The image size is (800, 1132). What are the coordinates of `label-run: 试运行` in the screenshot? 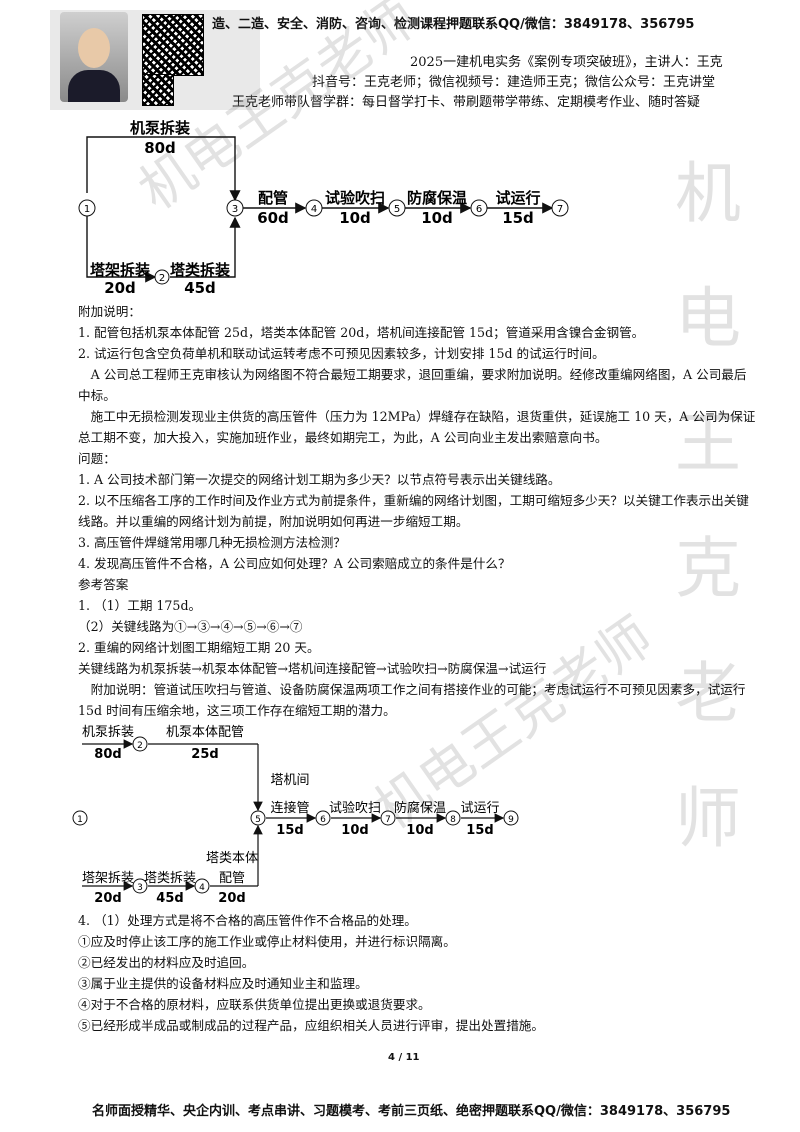 It's located at (517, 198).